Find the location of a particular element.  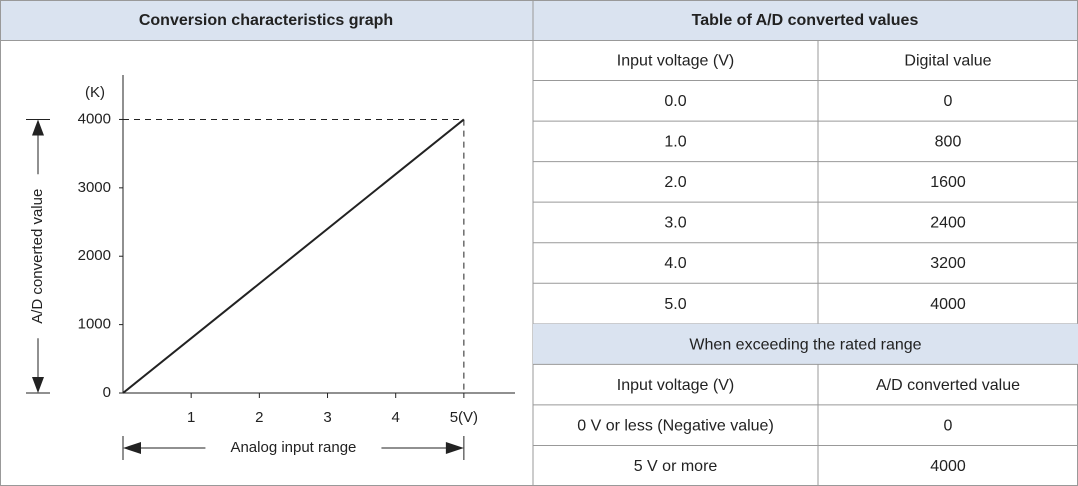

cell: 800 is located at coordinates (948, 142).